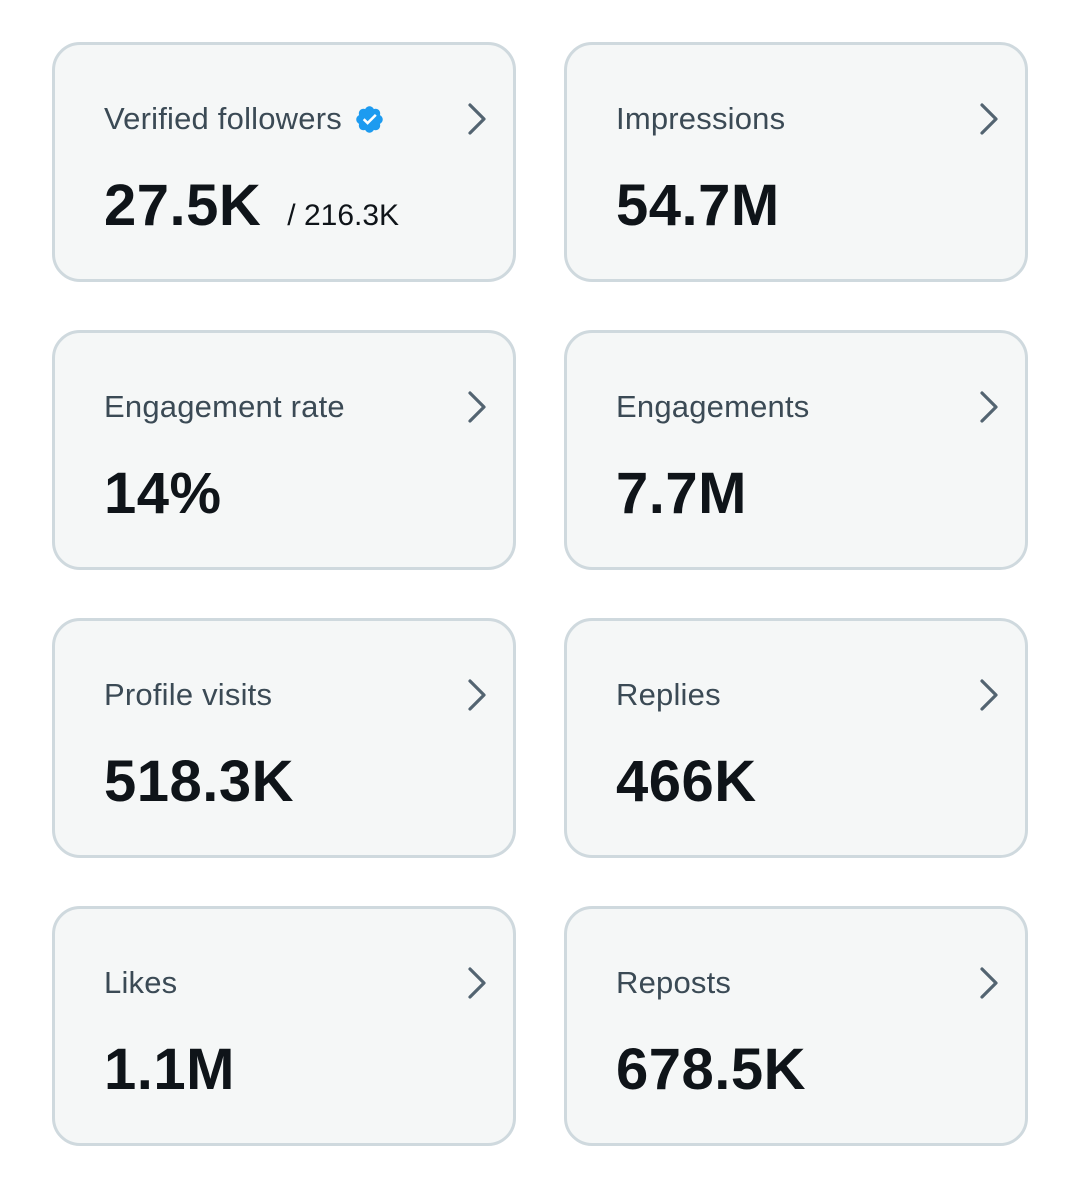 This screenshot has height=1182, width=1080. I want to click on value-row: 518.3K, so click(199, 782).